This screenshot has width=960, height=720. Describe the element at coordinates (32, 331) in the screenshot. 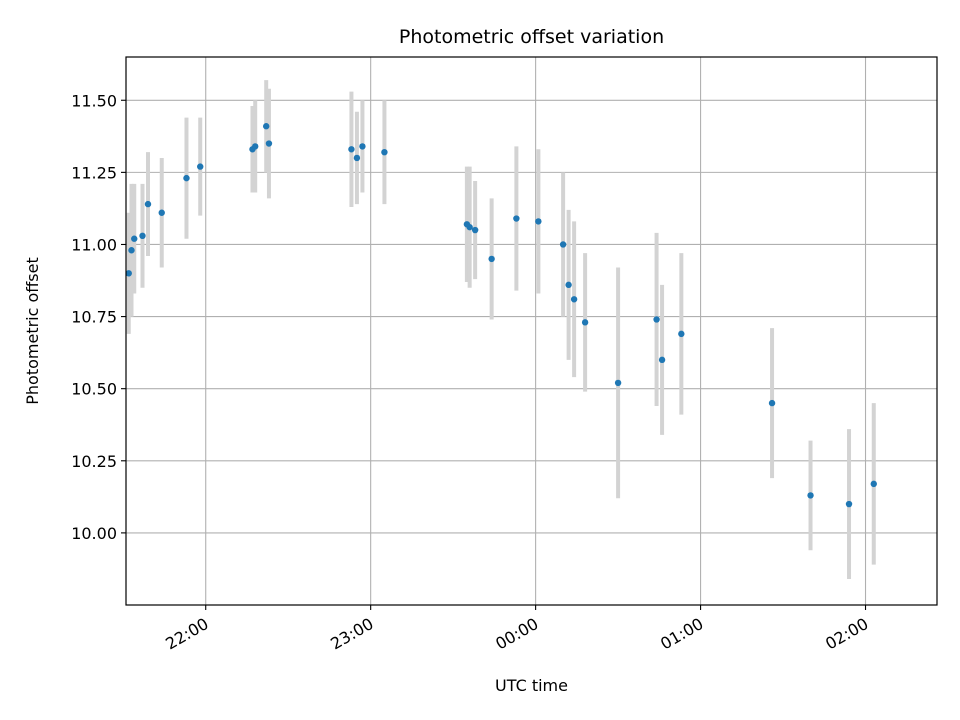

I see `y-axis-label: Photometric offset` at that location.